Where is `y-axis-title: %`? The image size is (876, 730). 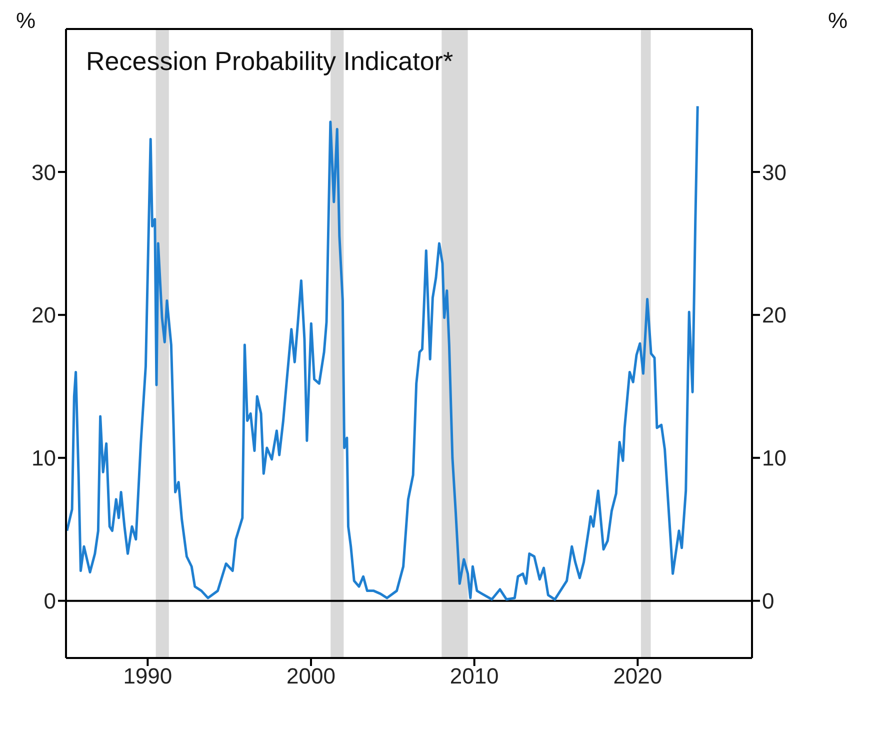
y-axis-title: % is located at coordinates (26, 21).